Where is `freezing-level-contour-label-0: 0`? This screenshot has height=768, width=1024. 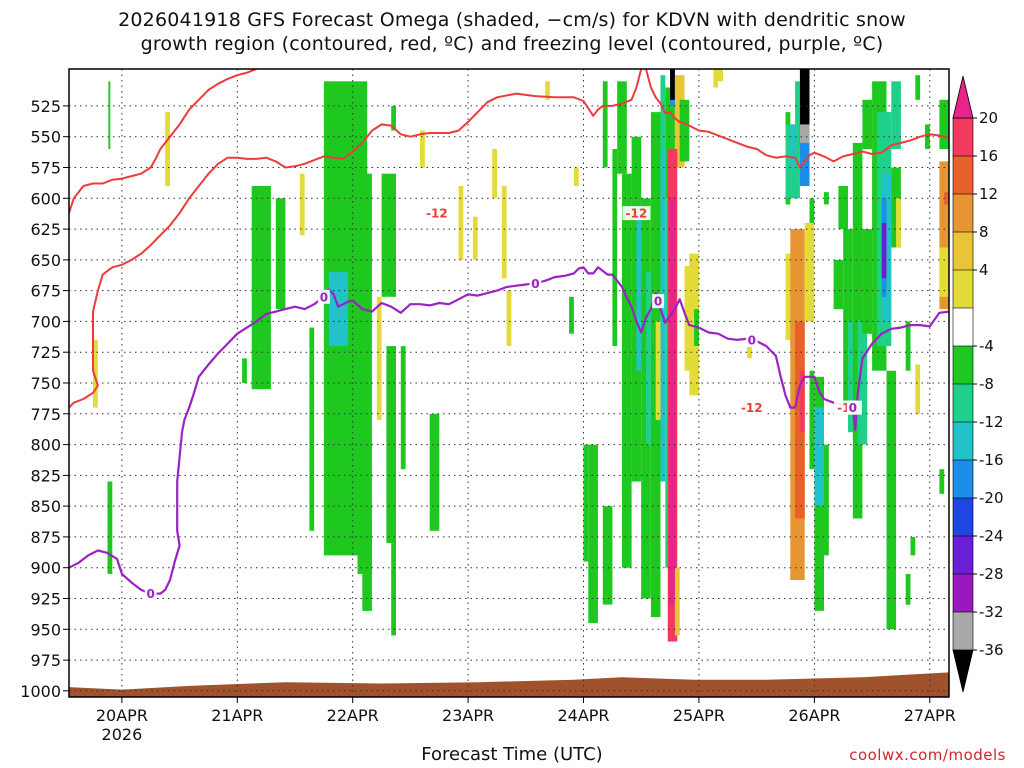 freezing-level-contour-label-0: 0 is located at coordinates (151, 594).